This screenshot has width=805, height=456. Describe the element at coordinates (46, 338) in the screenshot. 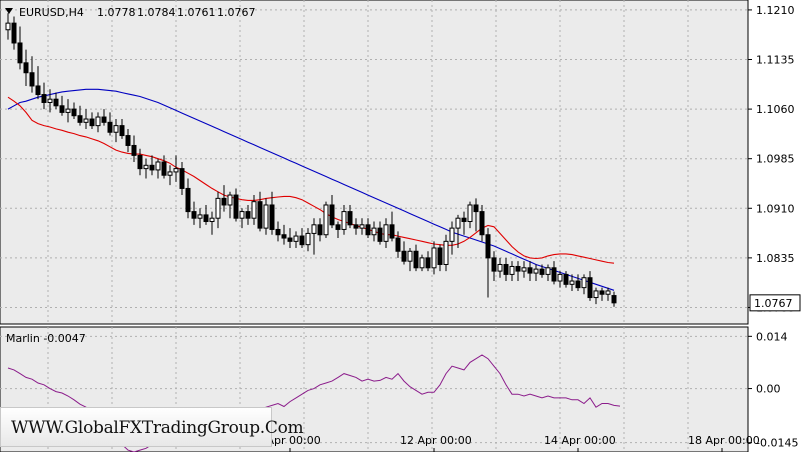

I see `indicator-title: Marlin -0.0047` at that location.